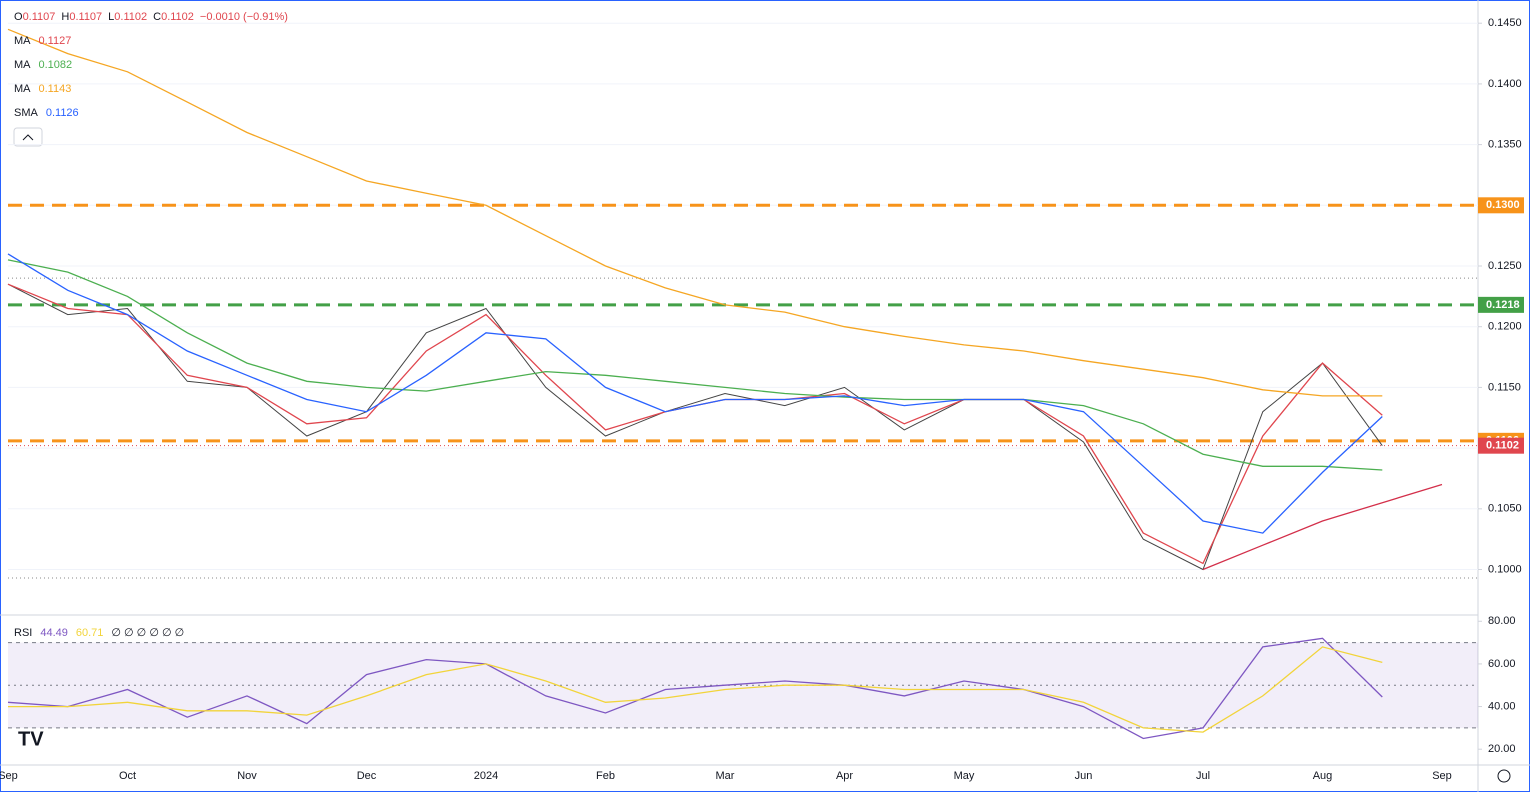 This screenshot has width=1530, height=792. I want to click on y-tick-label: 0.1150, so click(1504, 387).